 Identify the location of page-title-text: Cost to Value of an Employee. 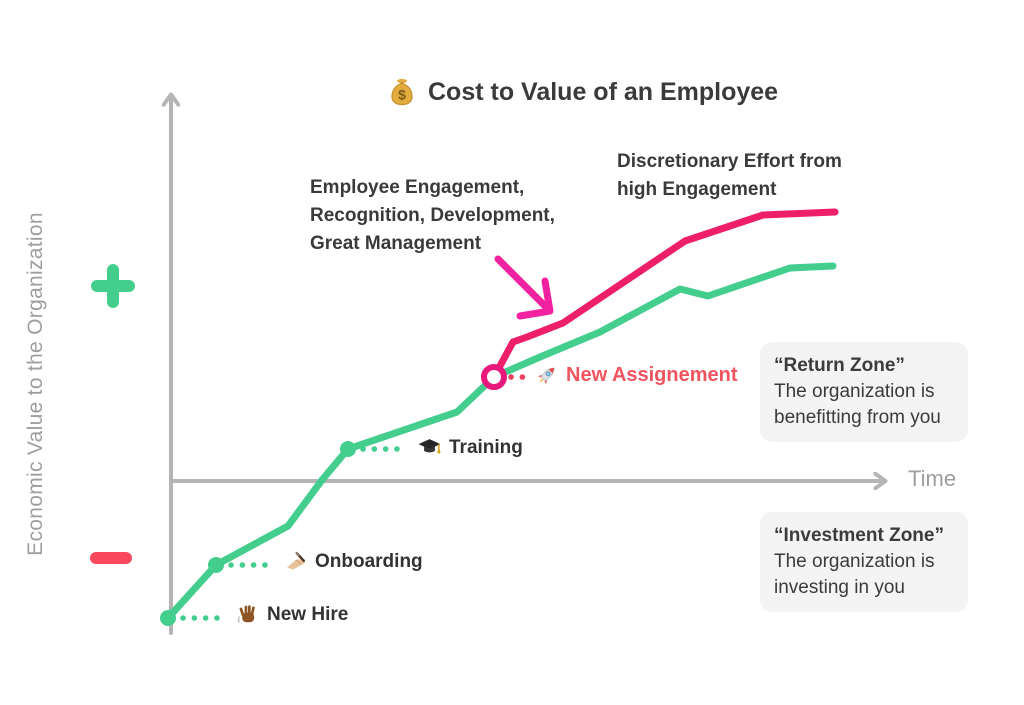
(603, 91).